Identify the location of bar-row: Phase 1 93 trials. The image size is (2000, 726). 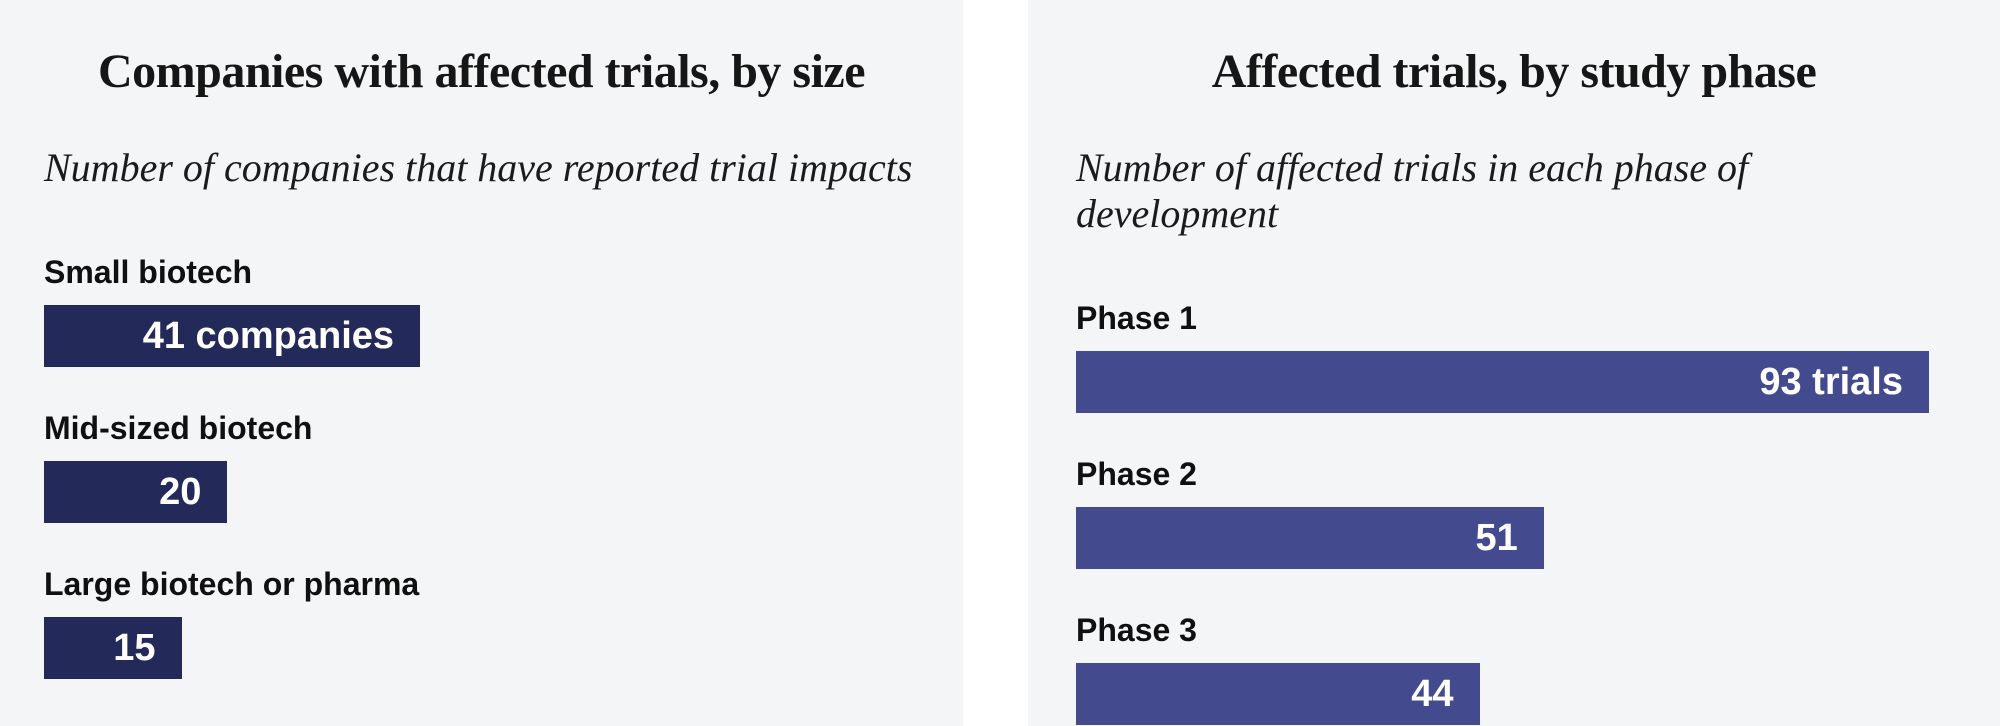
(1514, 356).